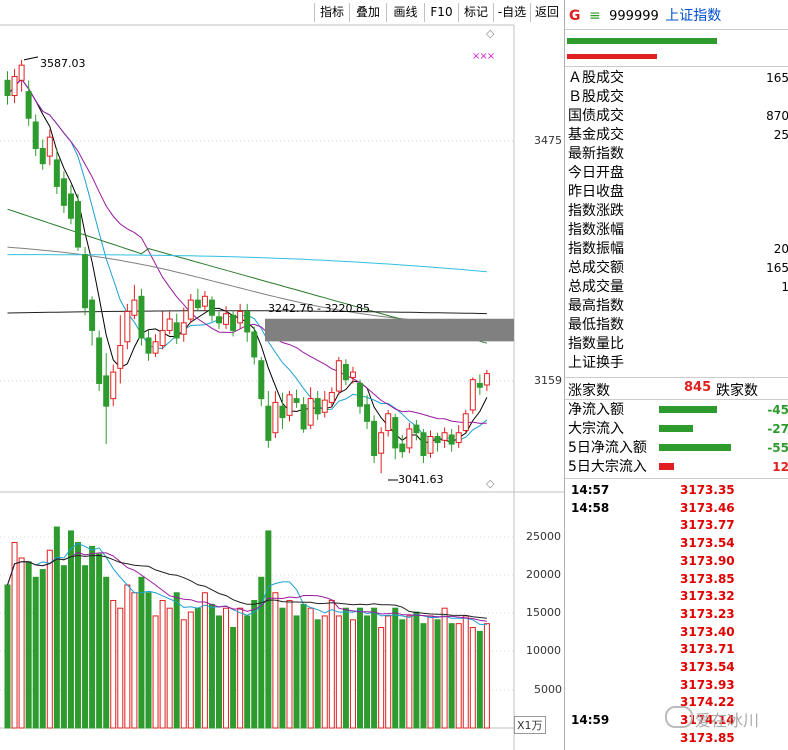  I want to click on panel-label-1: Ｂ股成交, so click(596, 97).